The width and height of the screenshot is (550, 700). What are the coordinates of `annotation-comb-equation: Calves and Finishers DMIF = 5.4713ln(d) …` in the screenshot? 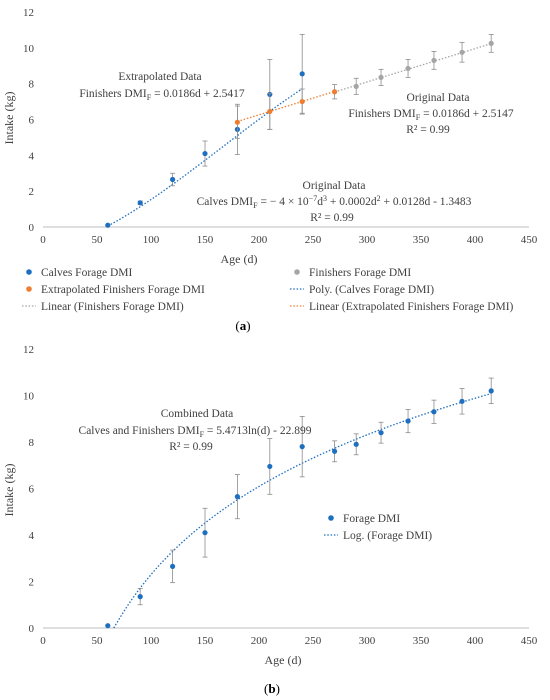 It's located at (195, 432).